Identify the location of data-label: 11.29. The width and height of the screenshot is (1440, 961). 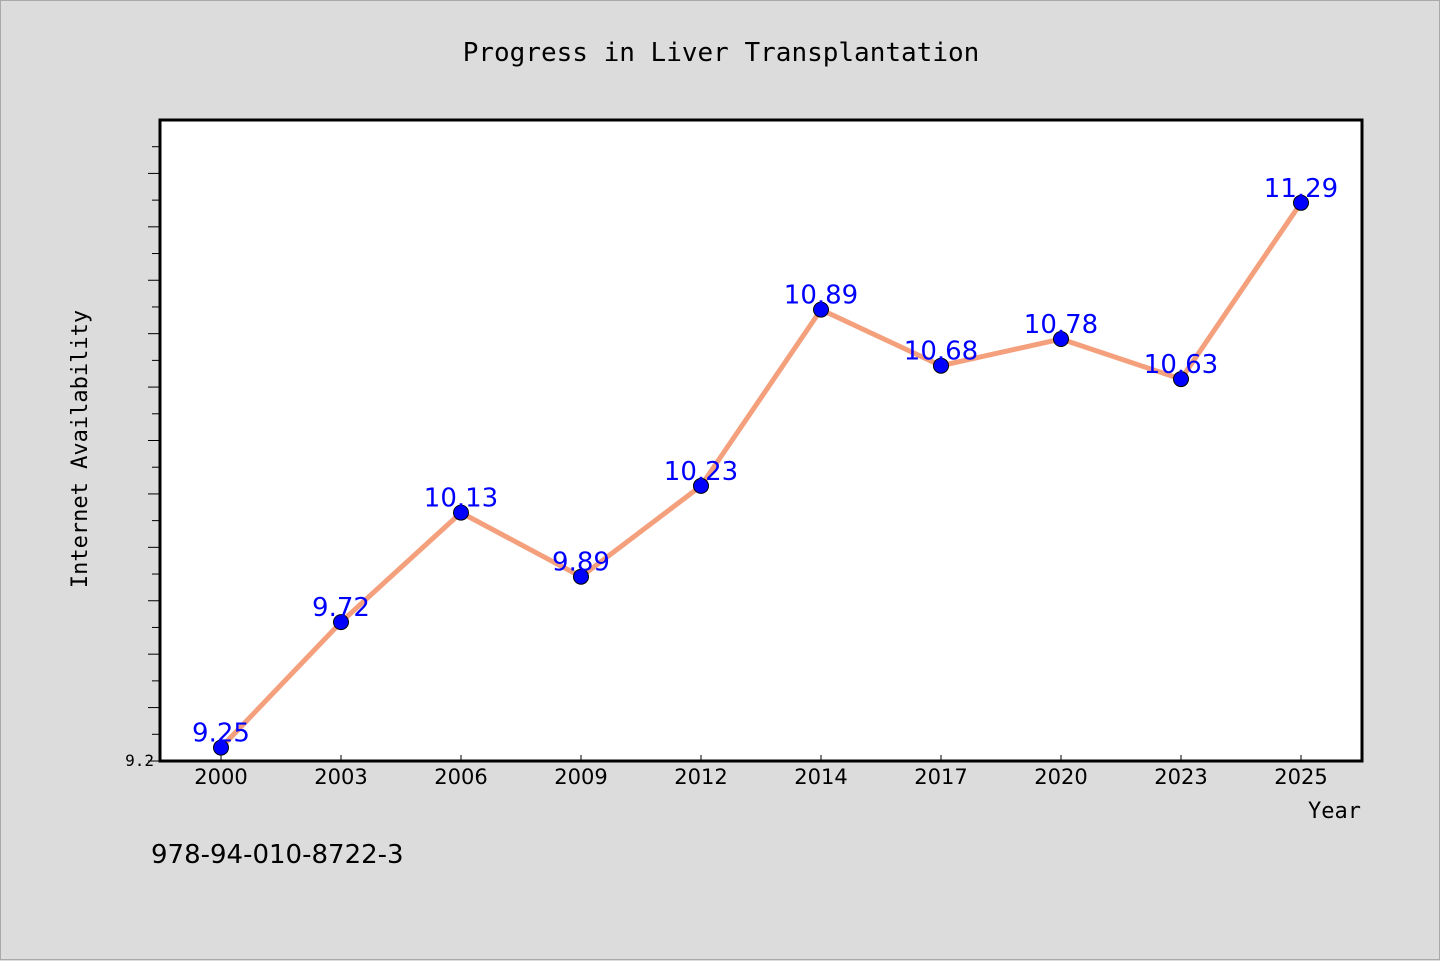
(1301, 189).